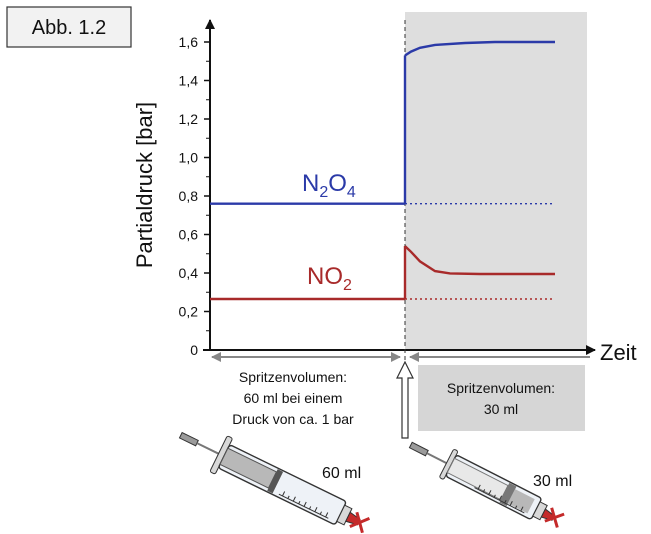 This screenshot has height=534, width=651. I want to click on syringe-30ml-icon, so click(486, 484).